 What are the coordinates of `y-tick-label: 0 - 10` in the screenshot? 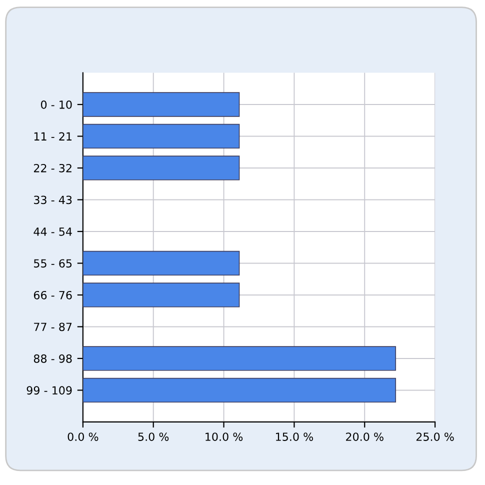 It's located at (56, 104).